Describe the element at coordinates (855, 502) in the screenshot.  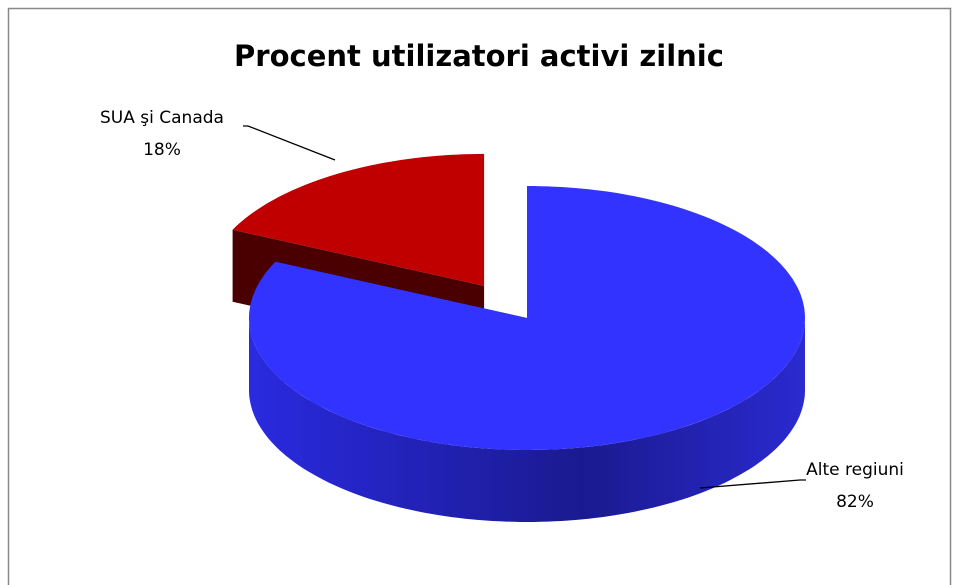
I see `value-label: 82%` at that location.